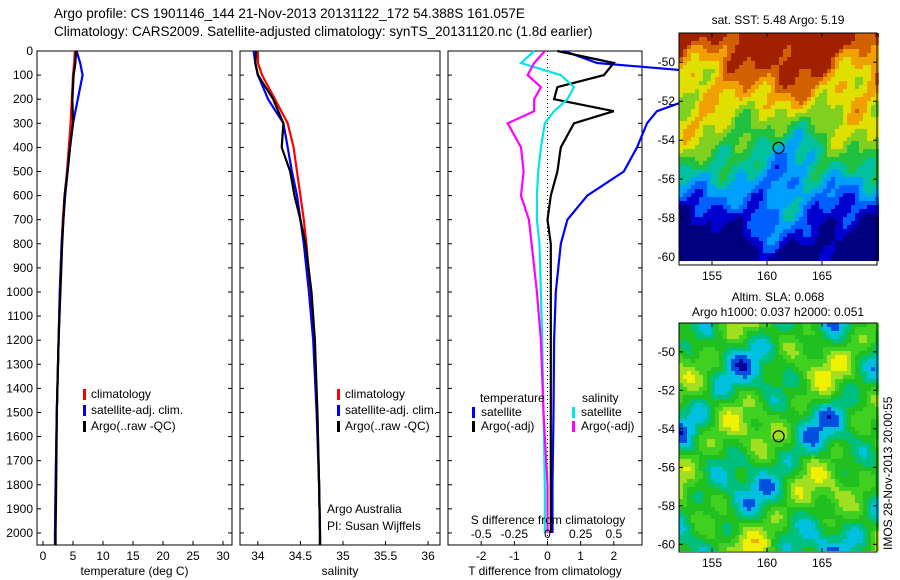 The width and height of the screenshot is (900, 580). What do you see at coordinates (481, 534) in the screenshot?
I see `x-tick-label-secondary: -0.5` at bounding box center [481, 534].